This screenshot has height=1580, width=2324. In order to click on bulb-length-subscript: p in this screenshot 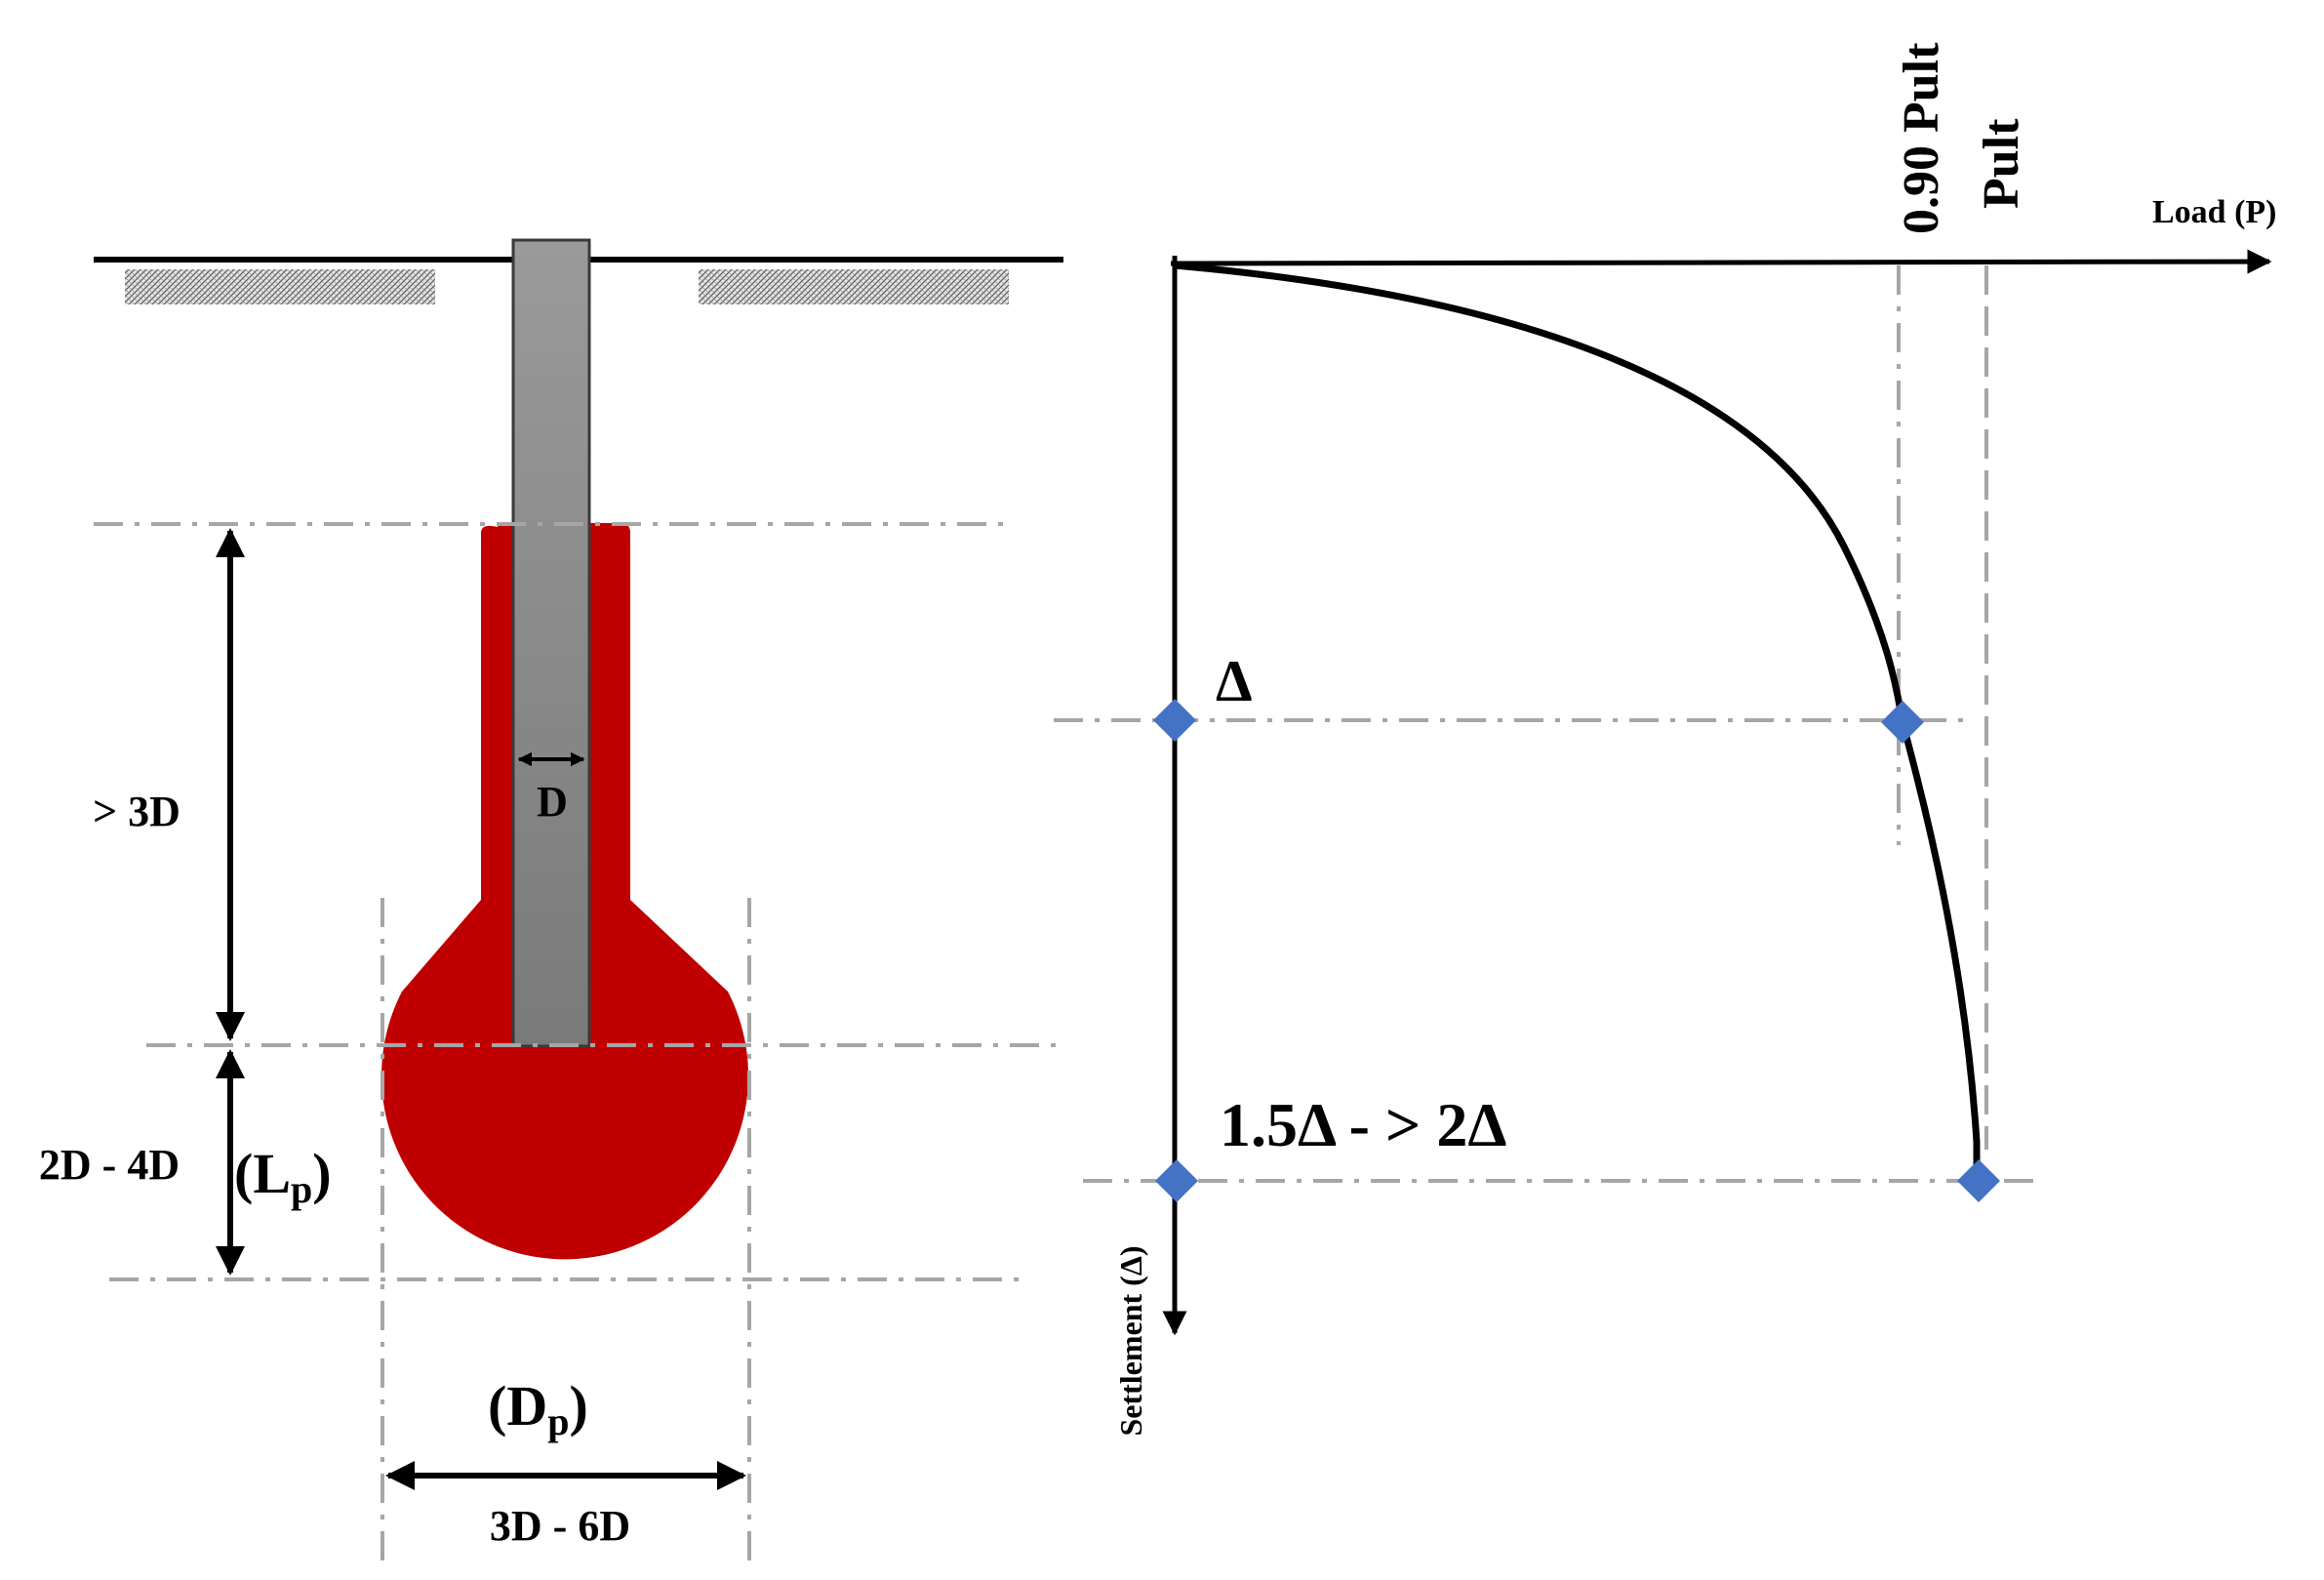, I will do `click(301, 1189)`.